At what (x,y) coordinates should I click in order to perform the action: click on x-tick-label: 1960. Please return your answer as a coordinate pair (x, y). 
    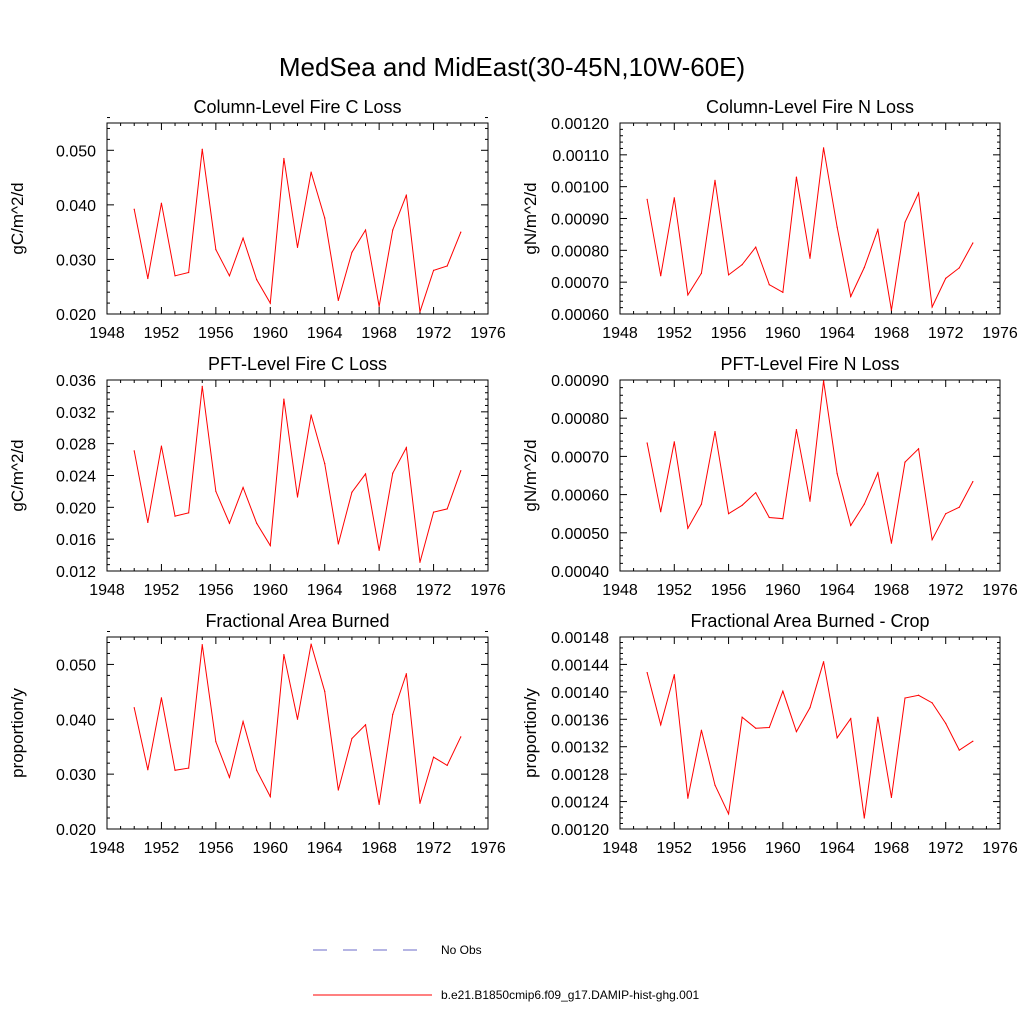
    Looking at the image, I should click on (270, 848).